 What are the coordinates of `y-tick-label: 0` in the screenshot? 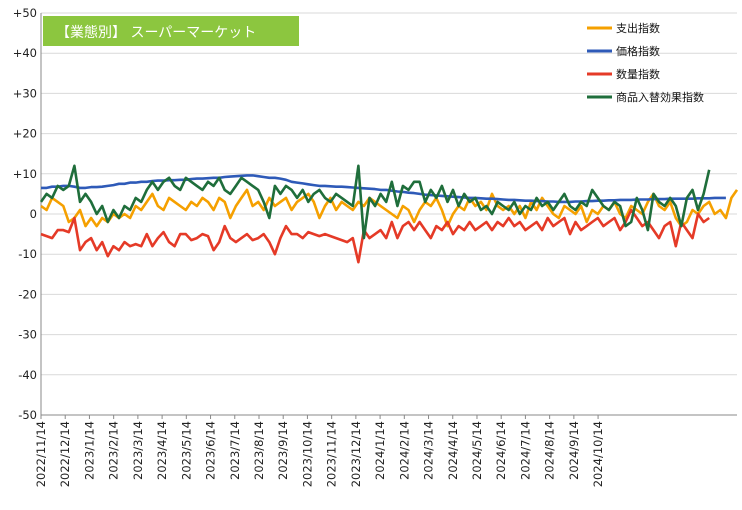 It's located at (33, 214).